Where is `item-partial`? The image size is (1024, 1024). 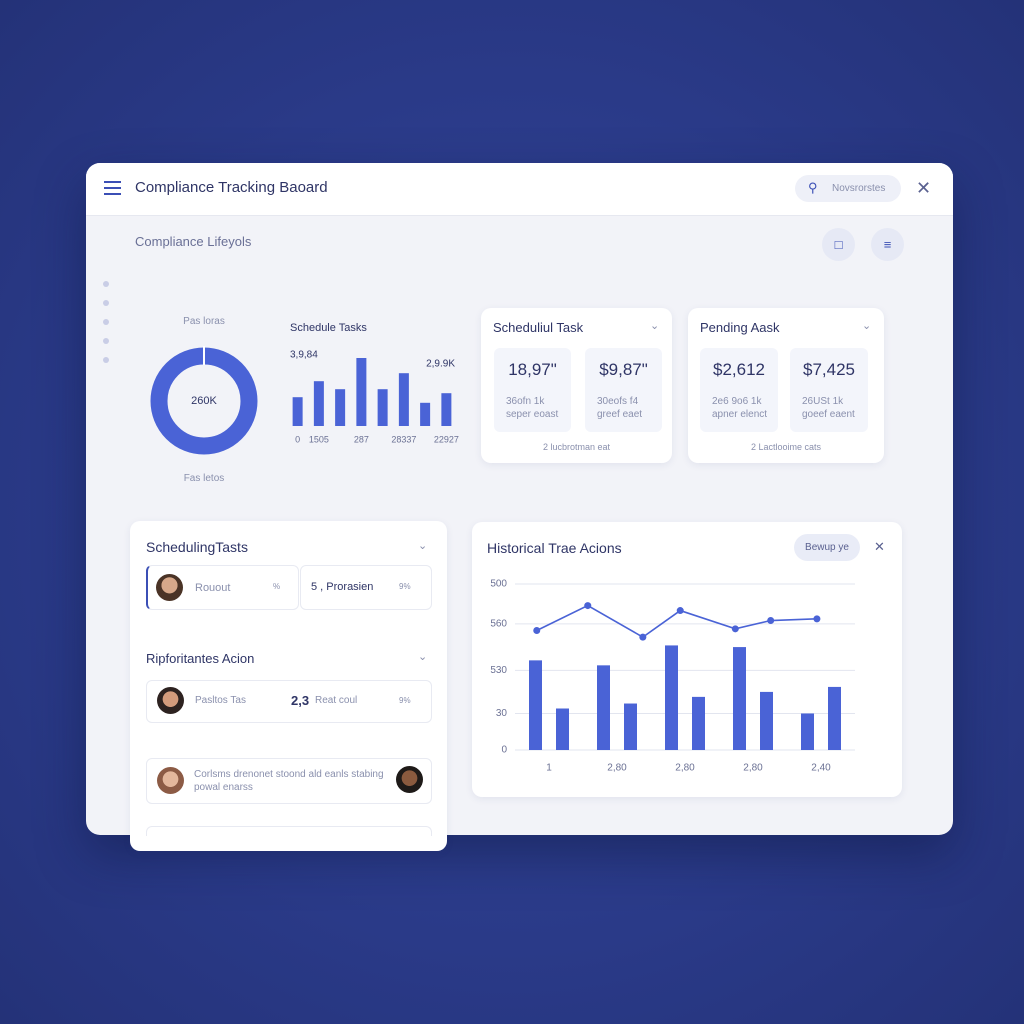 item-partial is located at coordinates (289, 831).